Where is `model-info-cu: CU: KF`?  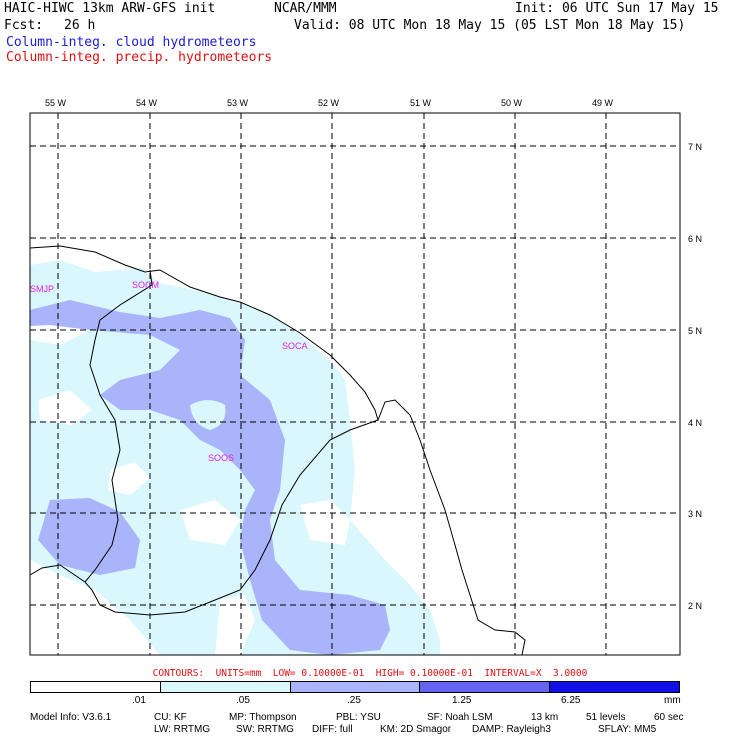 model-info-cu: CU: KF is located at coordinates (170, 717).